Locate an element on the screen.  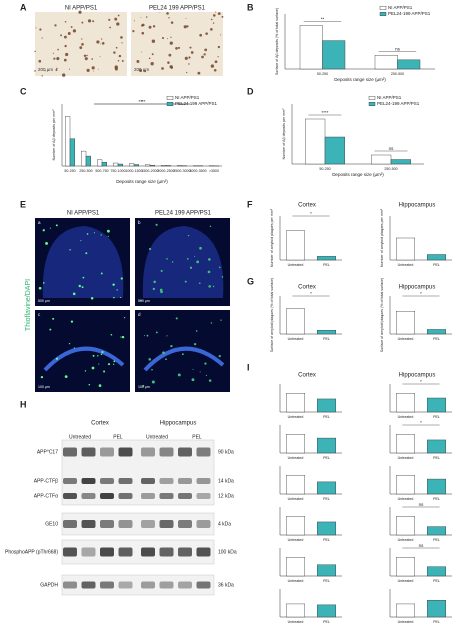
x-tick-label: 750-1000 is located at coordinates (117, 171).